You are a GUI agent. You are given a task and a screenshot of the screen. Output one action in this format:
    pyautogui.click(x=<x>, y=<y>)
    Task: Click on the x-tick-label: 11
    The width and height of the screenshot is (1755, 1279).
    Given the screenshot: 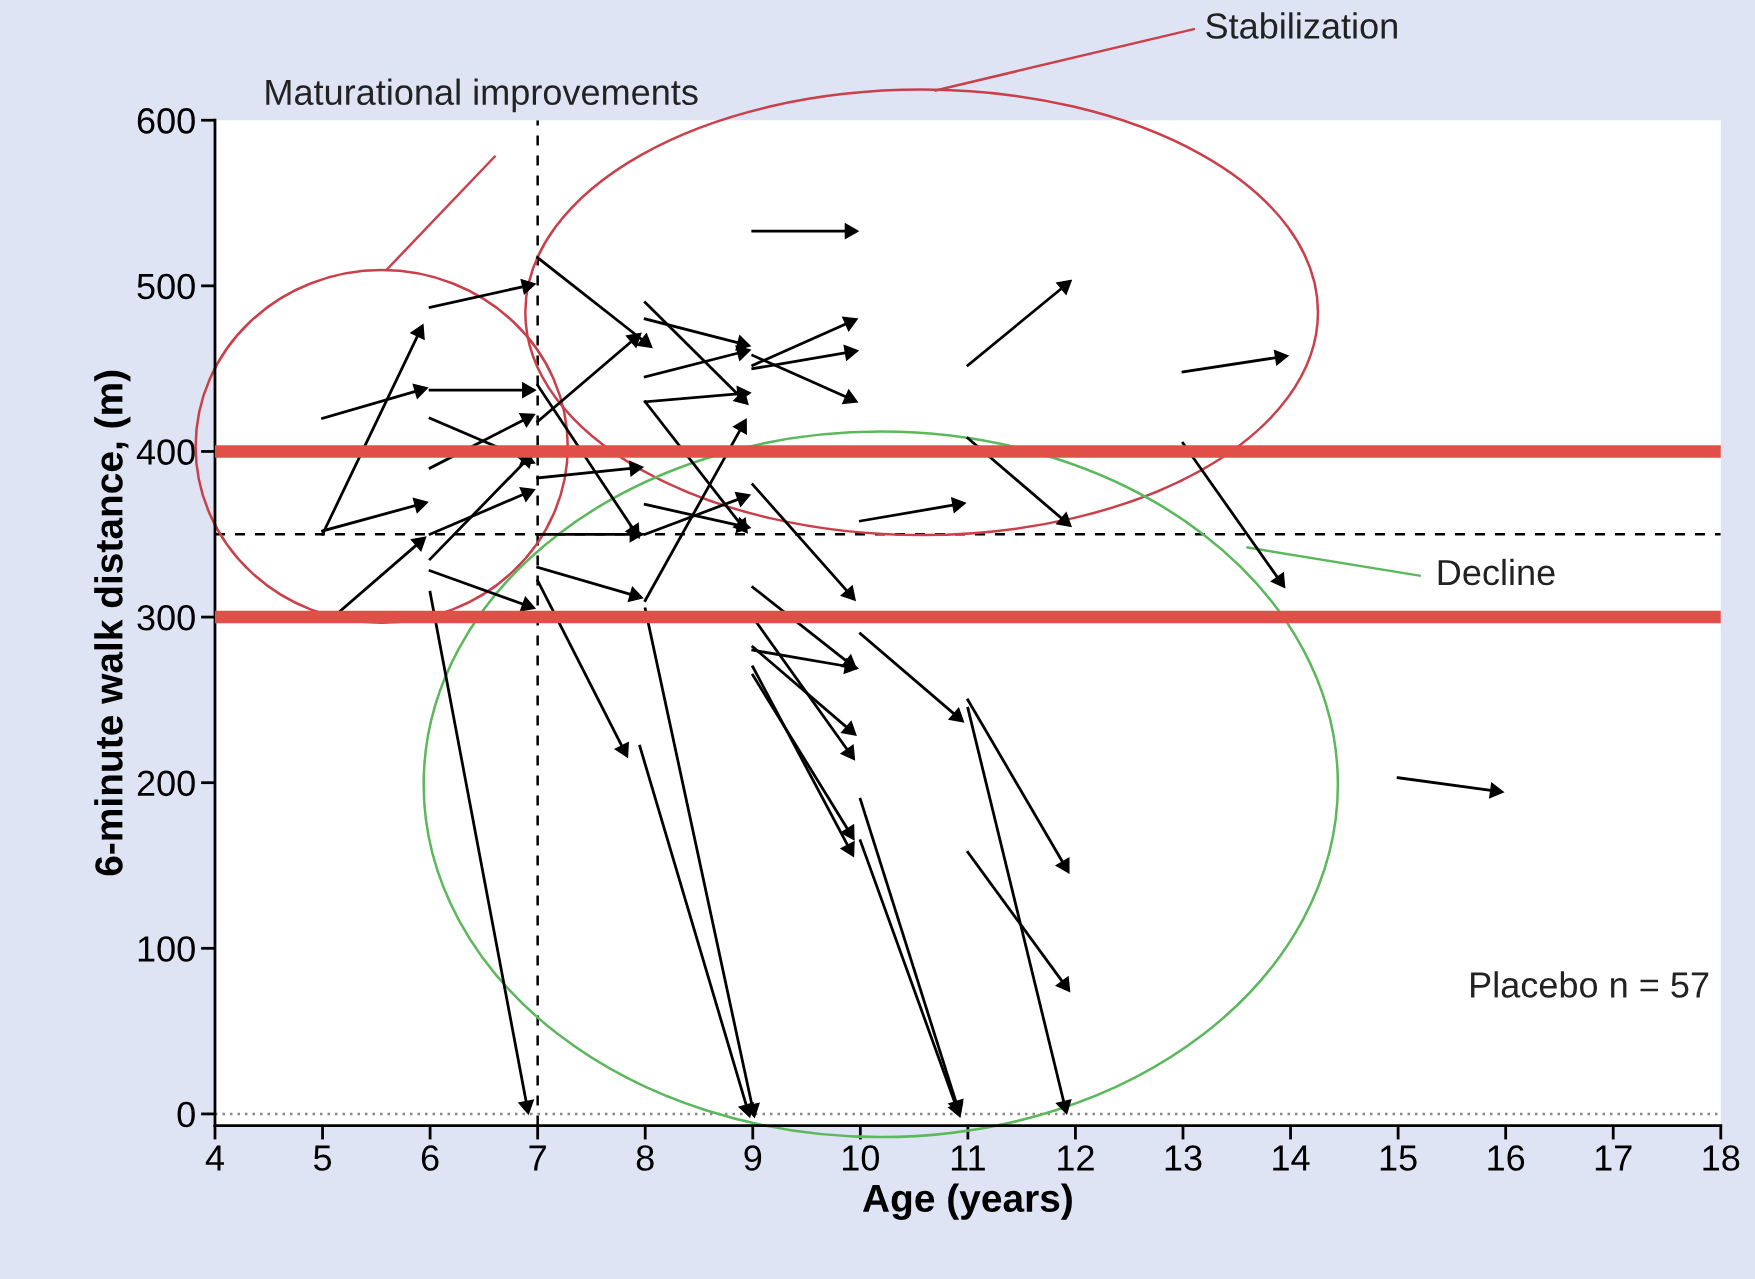 What is the action you would take?
    pyautogui.click(x=968, y=1158)
    